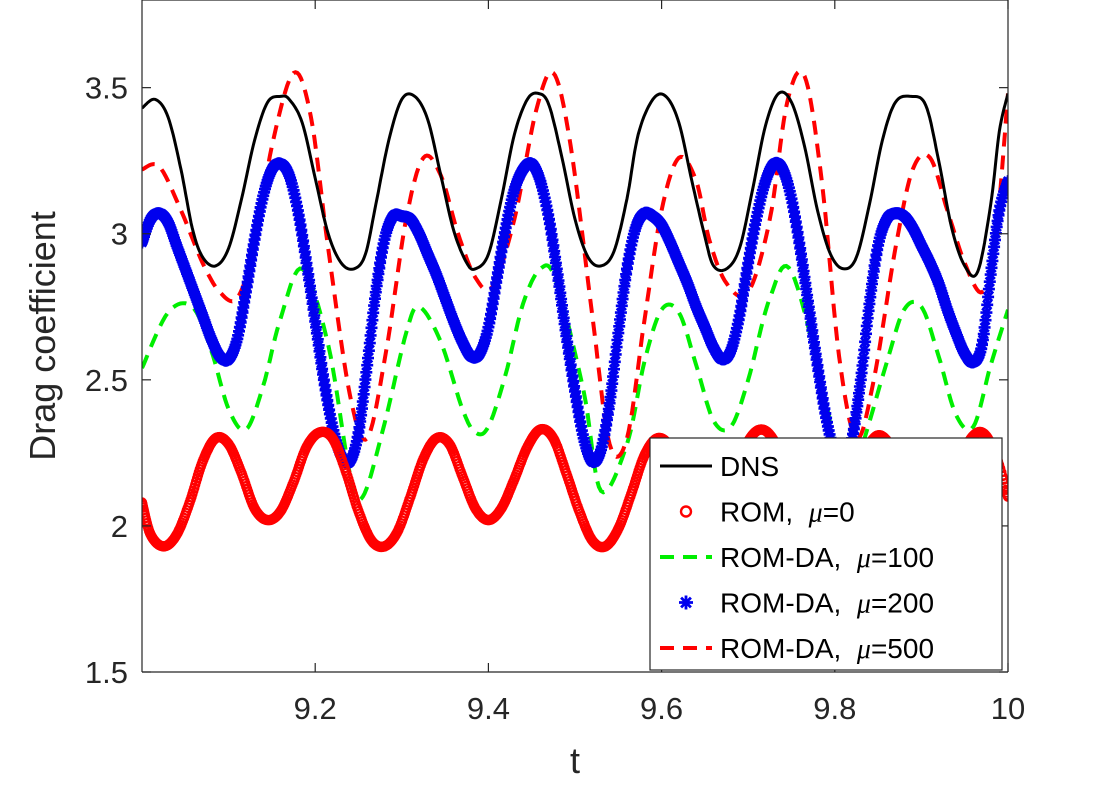  I want to click on legend-item-dns: DNS, so click(719, 466).